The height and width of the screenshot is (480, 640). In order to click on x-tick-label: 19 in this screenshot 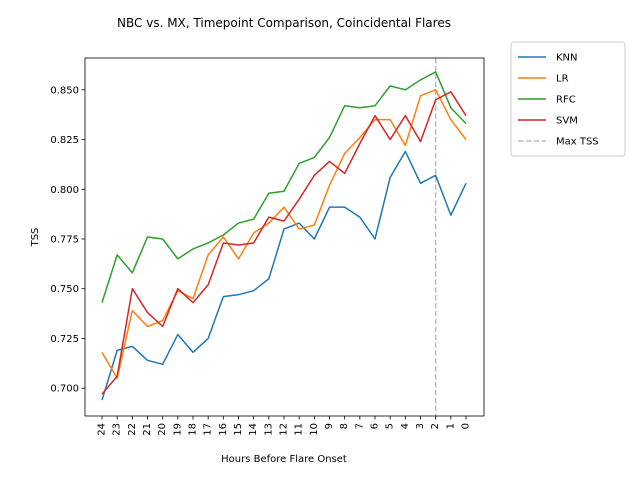, I will do `click(177, 429)`.